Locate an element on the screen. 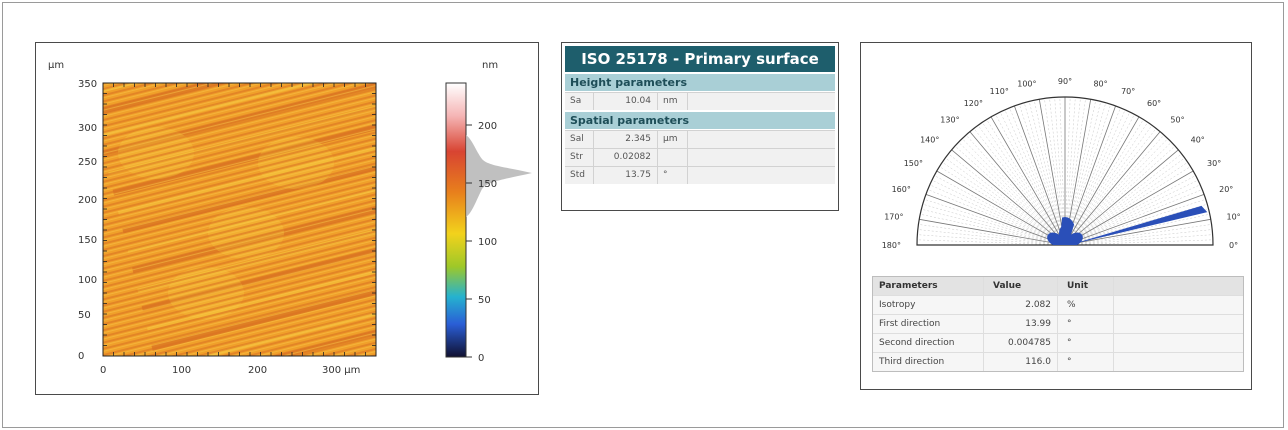 This screenshot has height=430, width=1288. y-tick-label: 350 is located at coordinates (87, 84).